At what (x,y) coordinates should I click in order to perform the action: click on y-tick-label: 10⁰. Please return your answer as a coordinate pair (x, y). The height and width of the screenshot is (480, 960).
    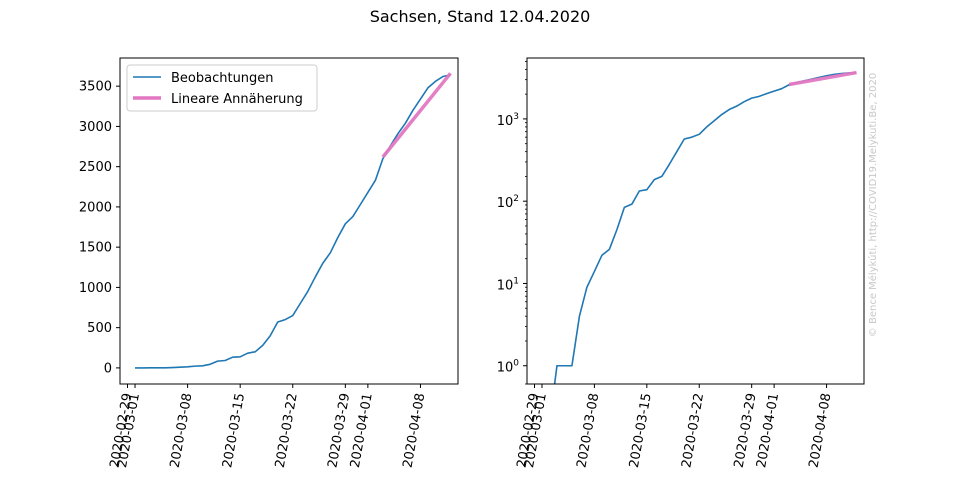
    Looking at the image, I should click on (508, 367).